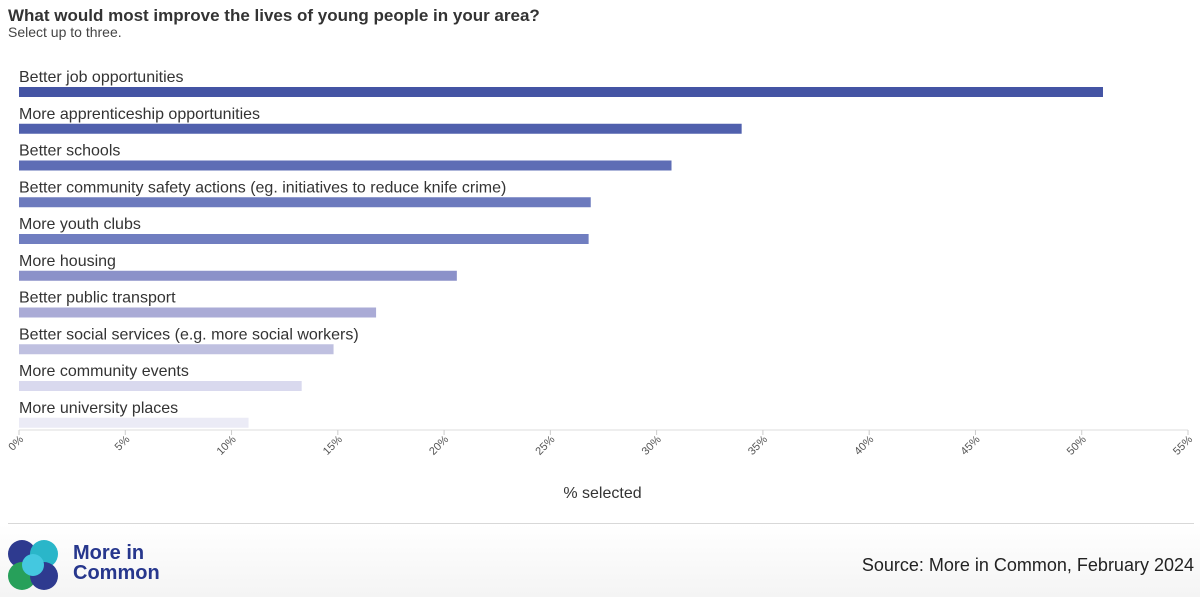 Image resolution: width=1200 pixels, height=597 pixels. Describe the element at coordinates (971, 445) in the screenshot. I see `x-tick-label: 45%` at that location.